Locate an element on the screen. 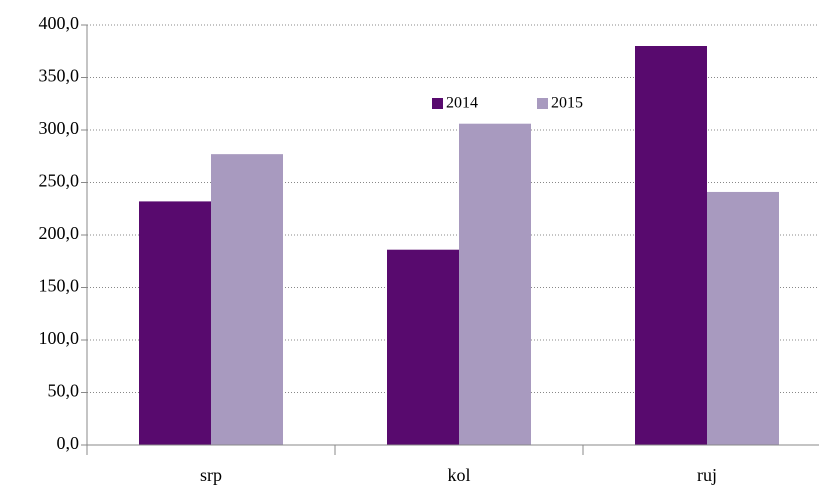 The width and height of the screenshot is (819, 490). y-tick-label: 250,0 is located at coordinates (59, 181).